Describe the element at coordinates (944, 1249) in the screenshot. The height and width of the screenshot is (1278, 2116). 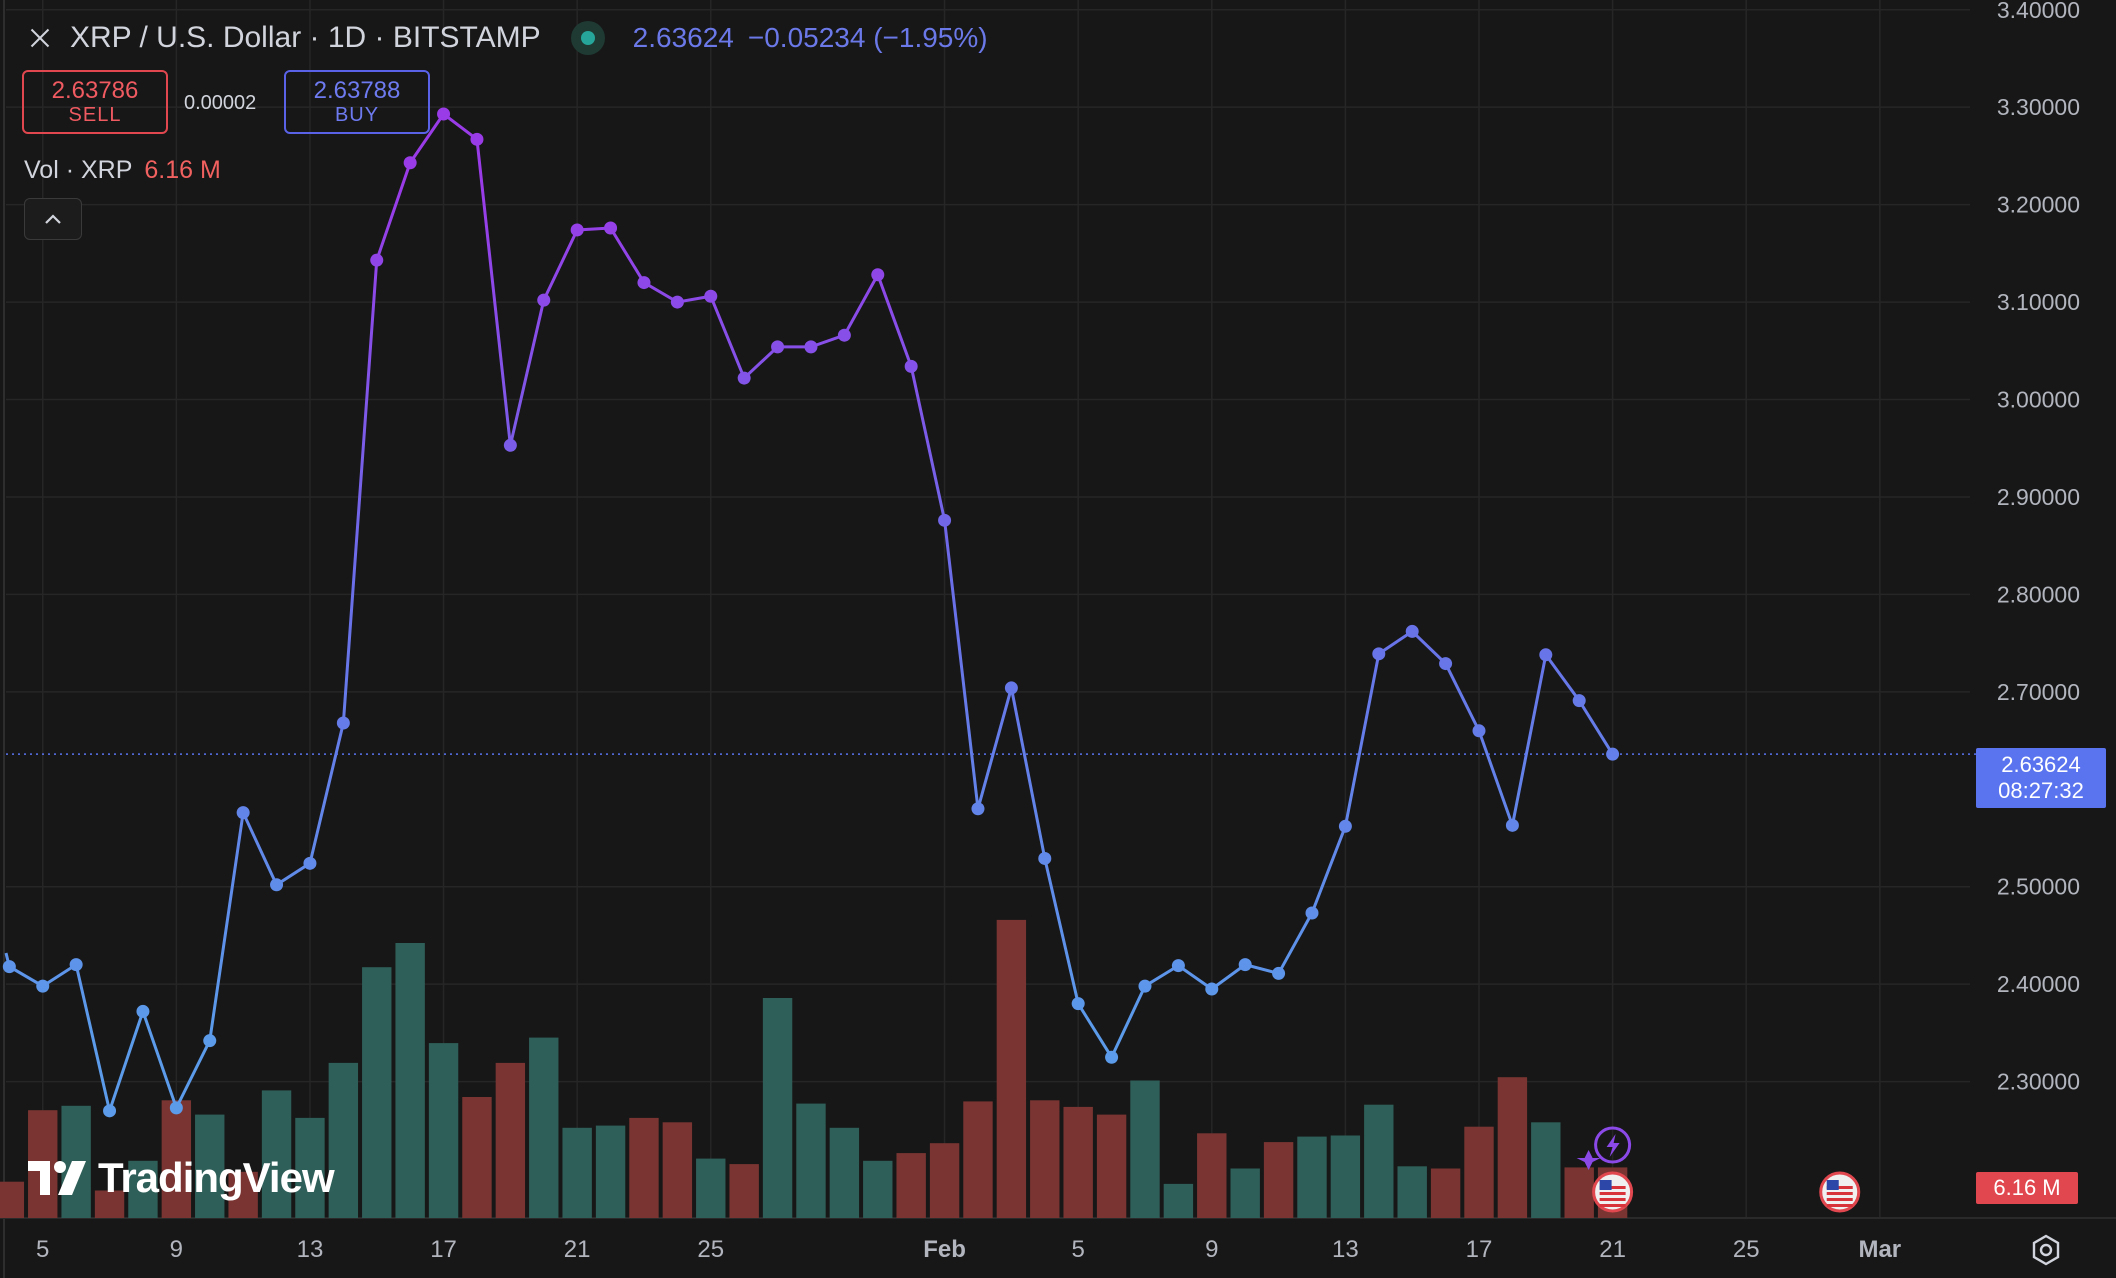
I see `x-tick-label: Feb` at that location.